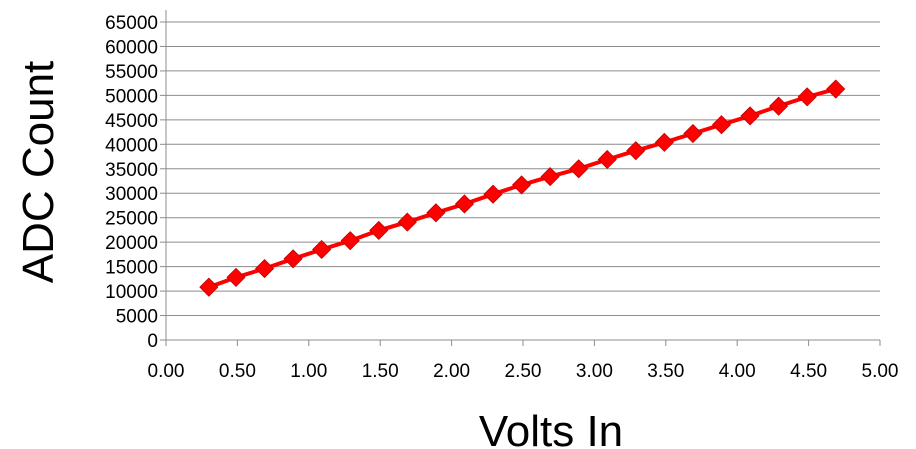 Image resolution: width=916 pixels, height=449 pixels. I want to click on x-tick-label: 5.00, so click(880, 371).